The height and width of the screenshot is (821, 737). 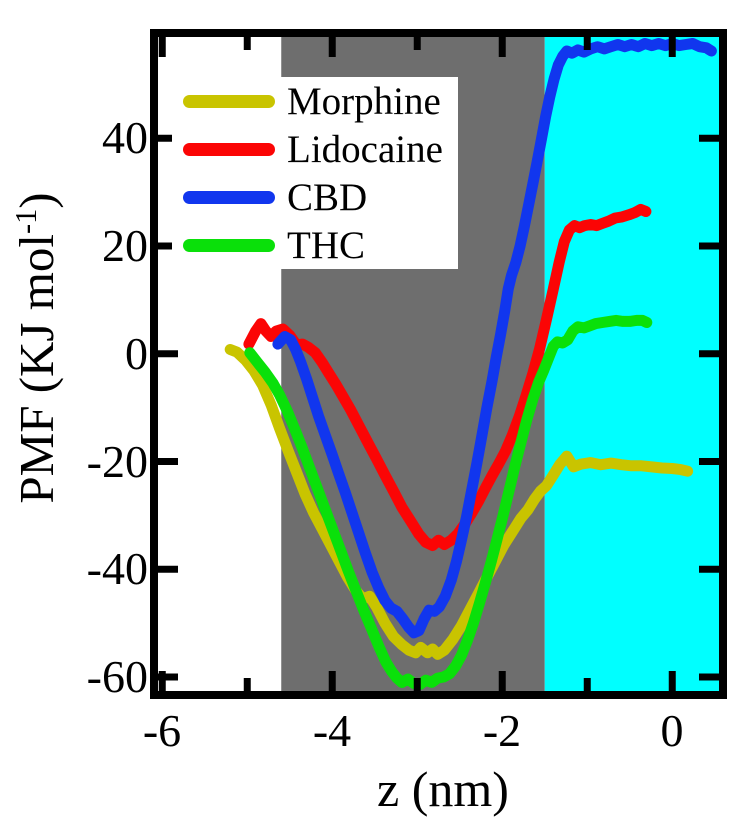 What do you see at coordinates (37, 369) in the screenshot?
I see `y-axis-title-main: PMF (KJ mol` at bounding box center [37, 369].